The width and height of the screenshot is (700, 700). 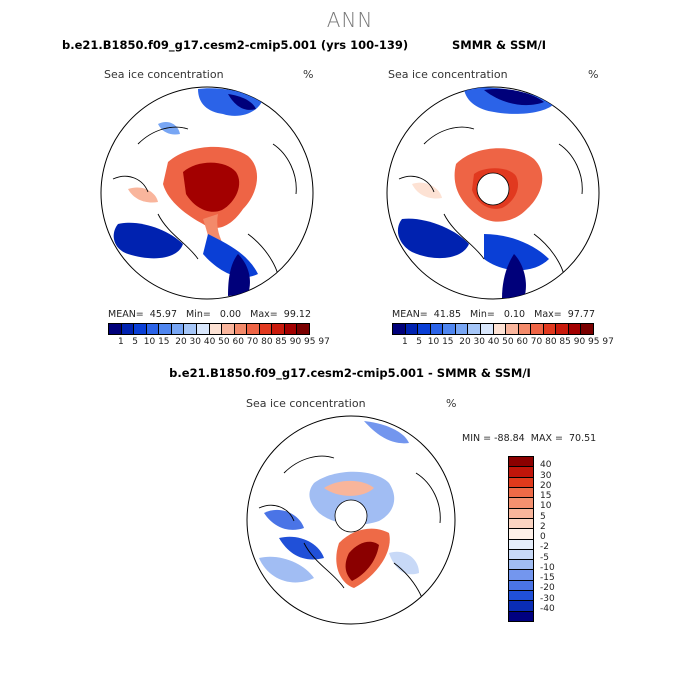 What do you see at coordinates (164, 74) in the screenshot?
I see `model-variable-label: Sea ice concentration` at bounding box center [164, 74].